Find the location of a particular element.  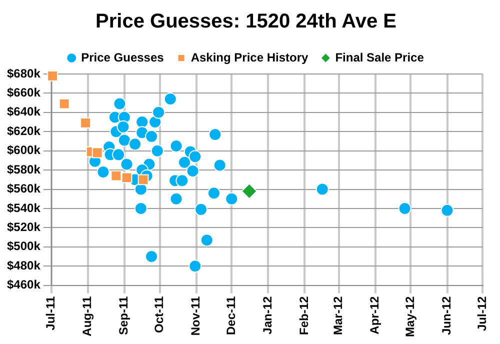

legend-label: Price Guesses is located at coordinates (122, 57).